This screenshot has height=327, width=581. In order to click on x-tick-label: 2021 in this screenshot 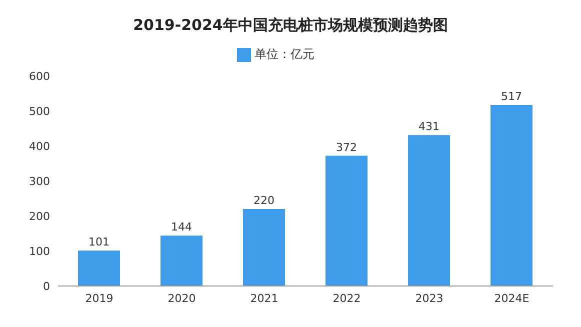, I will do `click(264, 298)`.